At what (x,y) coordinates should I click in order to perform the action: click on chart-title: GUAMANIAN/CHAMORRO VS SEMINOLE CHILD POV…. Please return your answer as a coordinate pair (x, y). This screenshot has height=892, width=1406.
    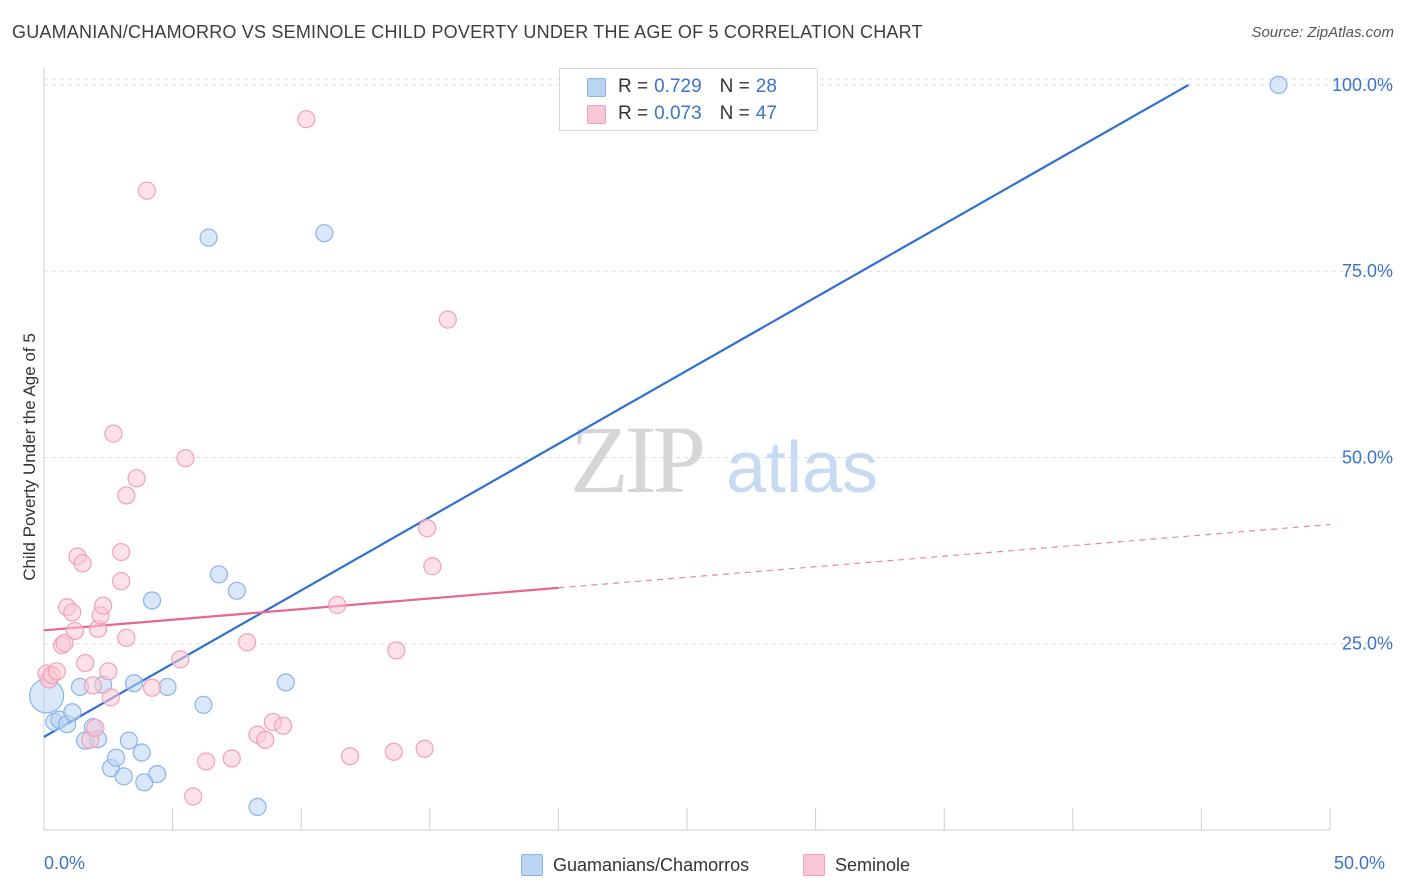
    Looking at the image, I should click on (467, 32).